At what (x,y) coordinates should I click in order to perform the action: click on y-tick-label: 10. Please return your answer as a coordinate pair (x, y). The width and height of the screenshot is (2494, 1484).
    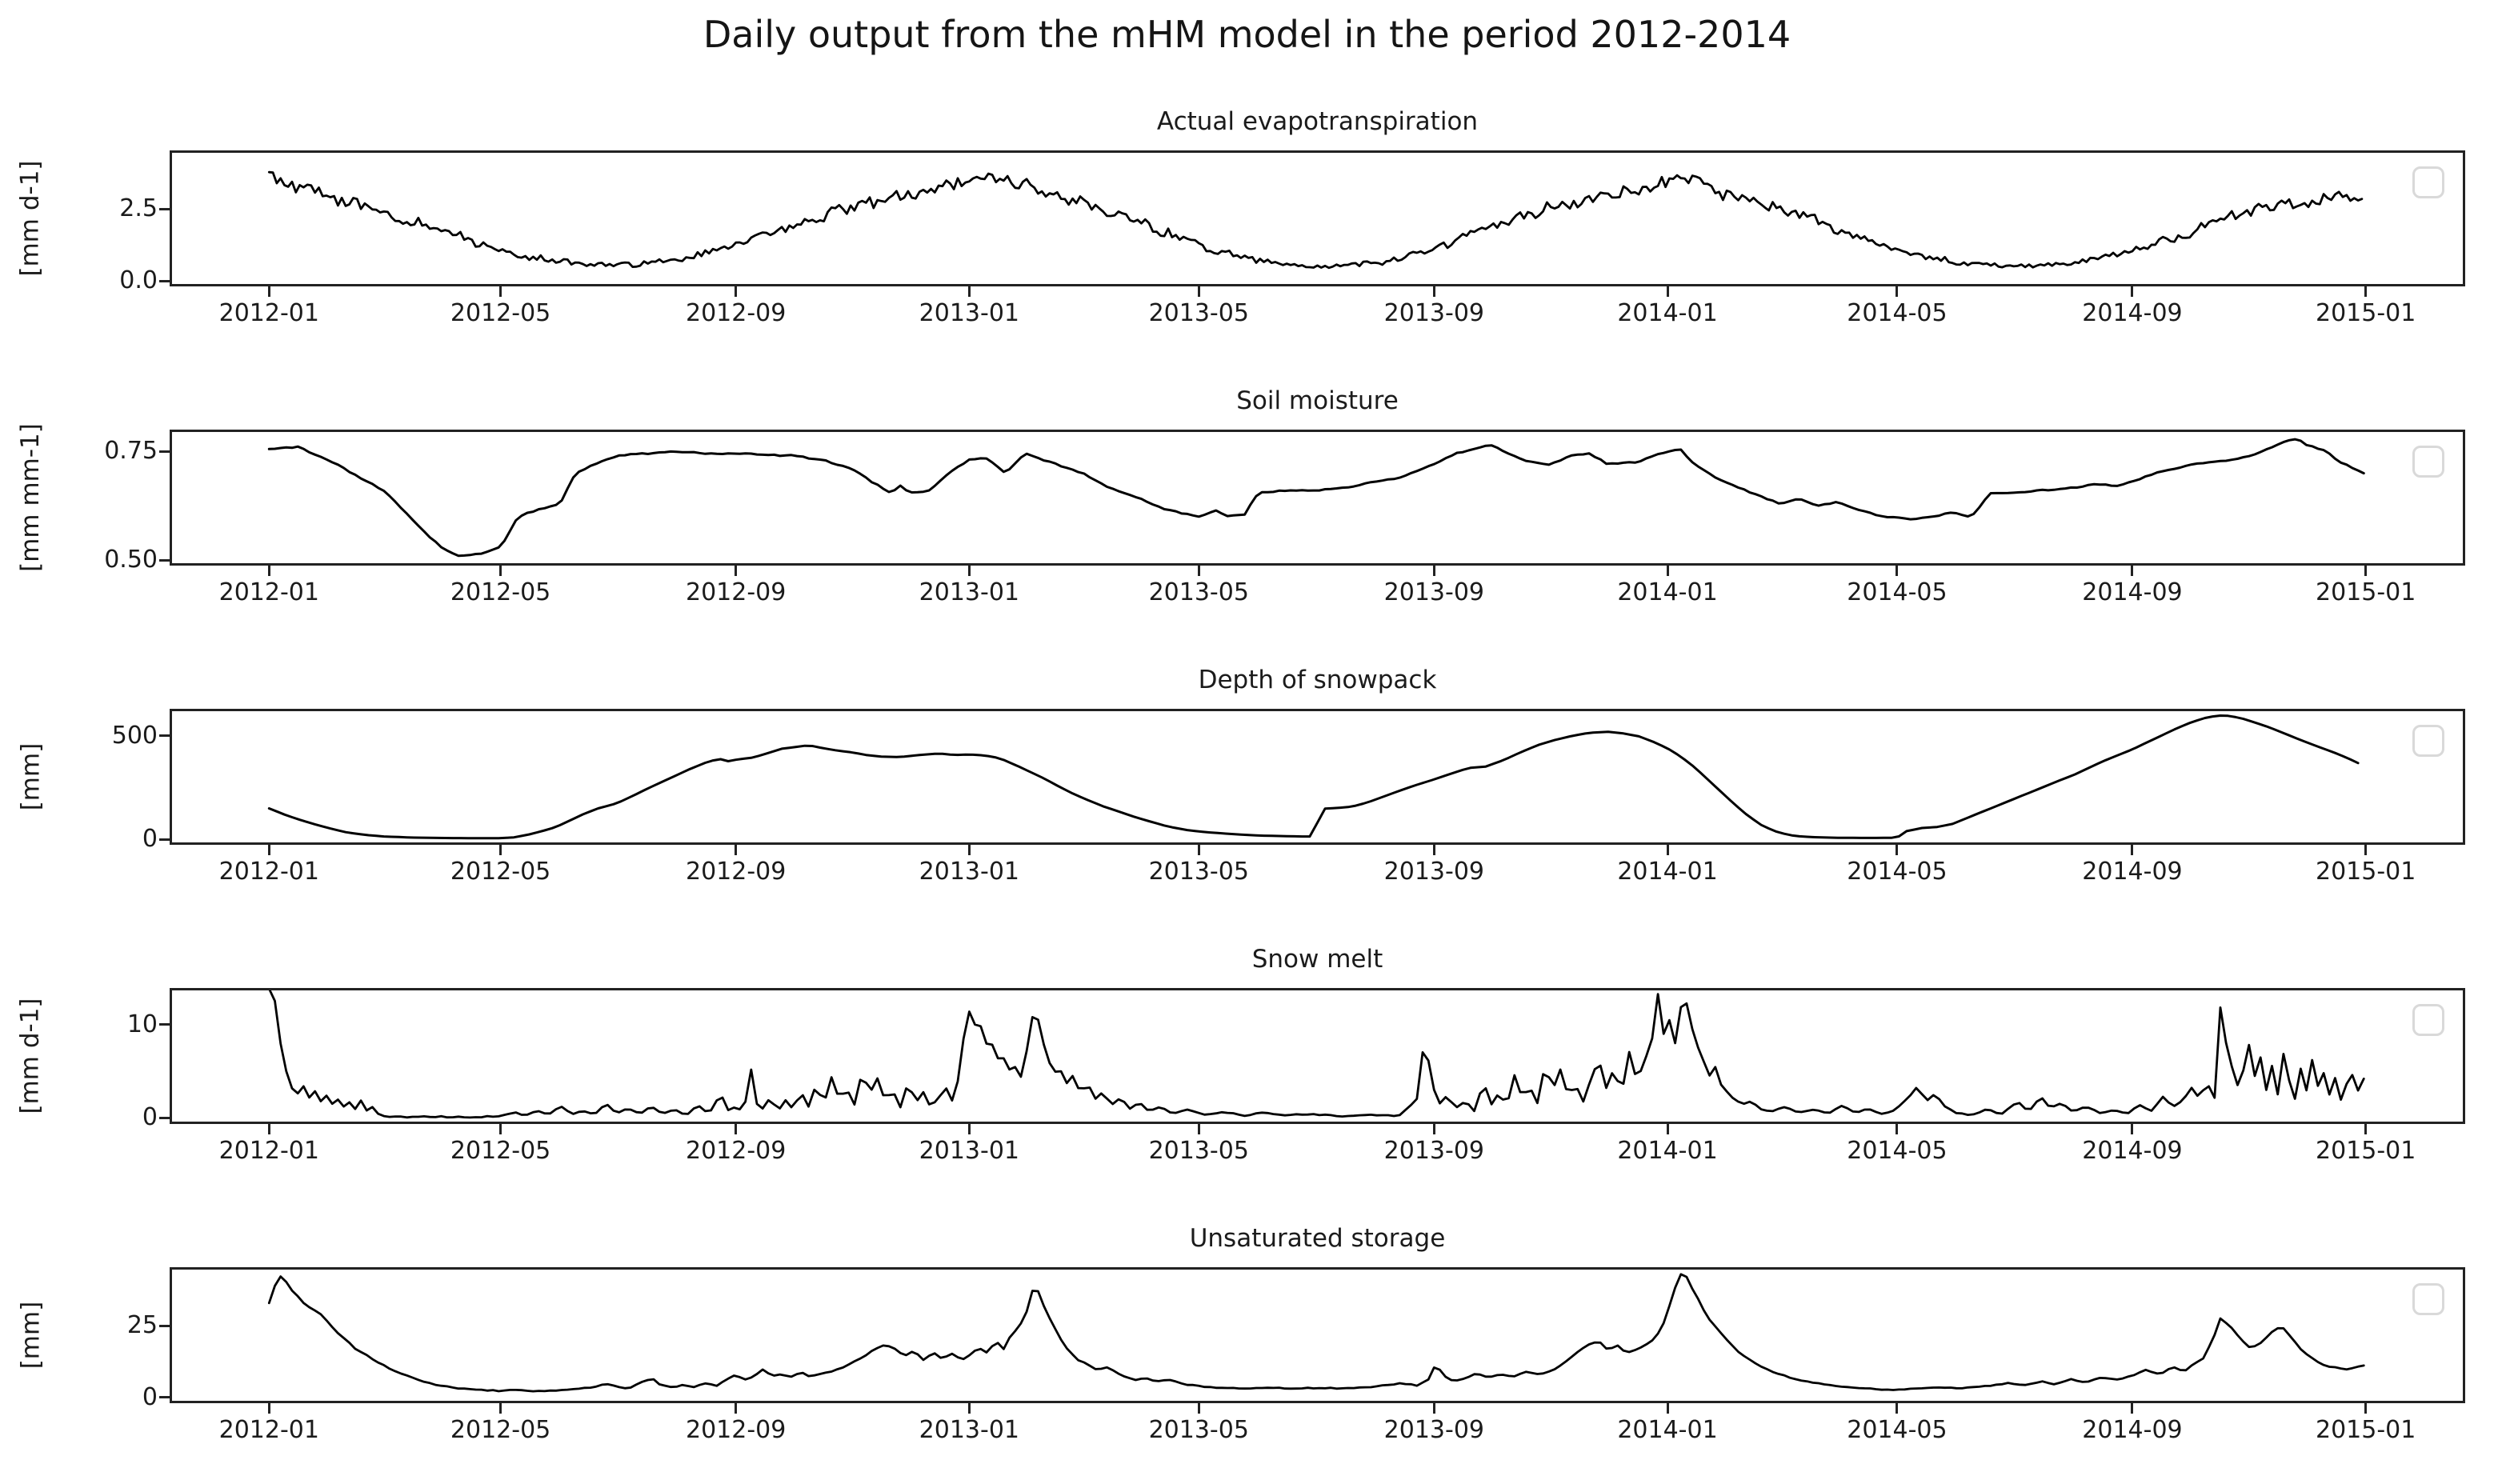
    Looking at the image, I should click on (142, 1024).